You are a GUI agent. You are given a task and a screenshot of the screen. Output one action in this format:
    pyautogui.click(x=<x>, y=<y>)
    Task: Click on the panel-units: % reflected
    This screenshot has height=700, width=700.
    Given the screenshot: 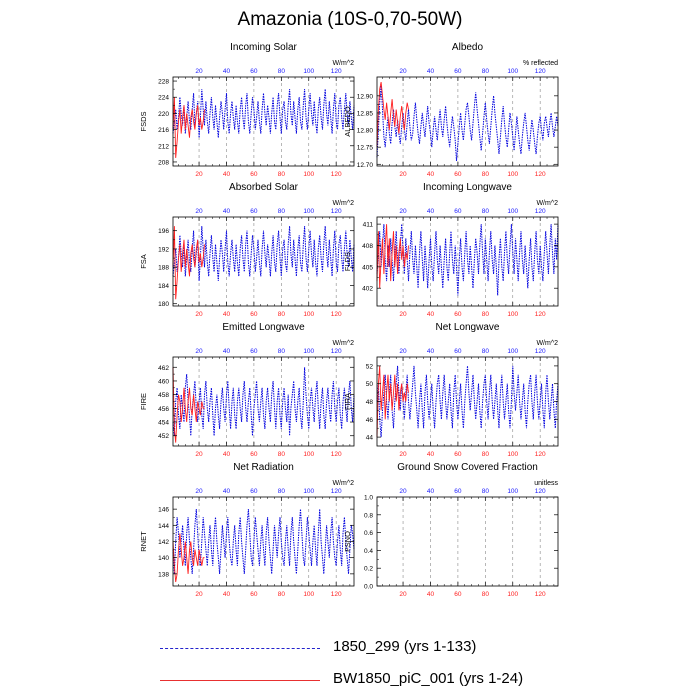 What is the action you would take?
    pyautogui.click(x=540, y=63)
    